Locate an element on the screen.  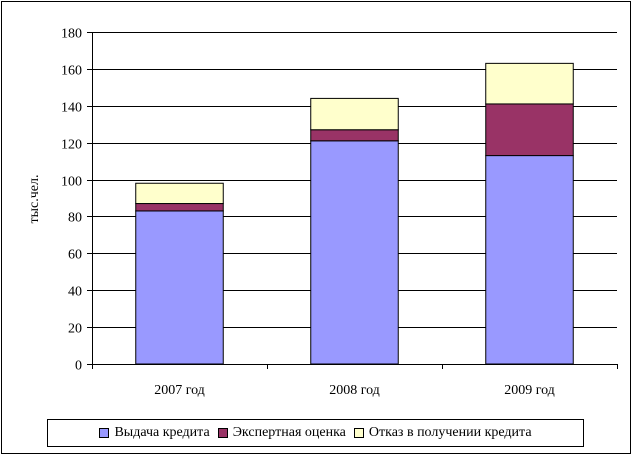
y-tick-label: 120 is located at coordinates (71, 145).